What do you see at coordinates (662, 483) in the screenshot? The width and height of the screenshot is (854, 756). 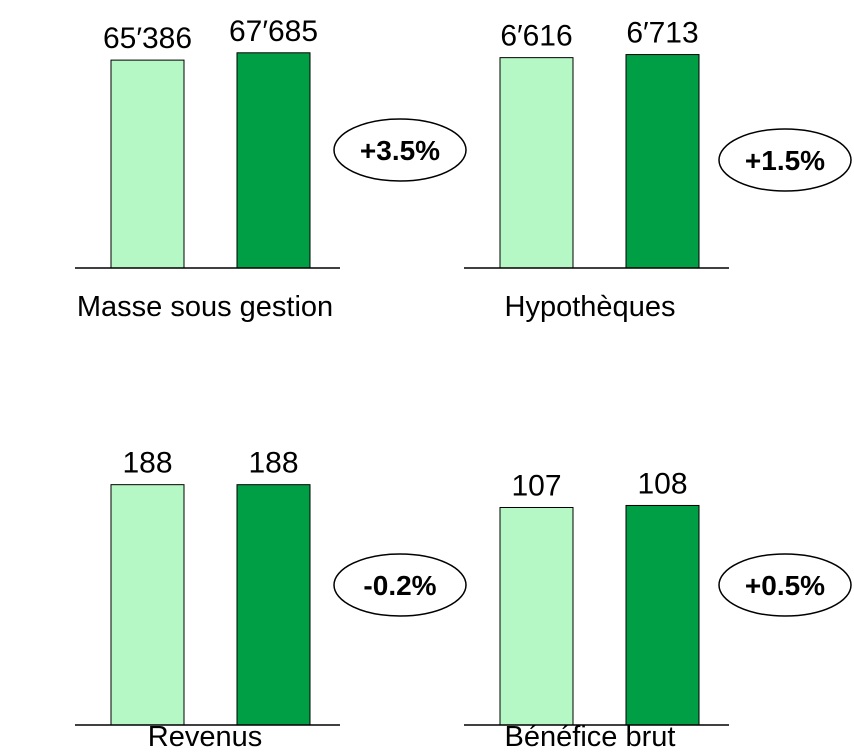 I see `value-label: 108` at bounding box center [662, 483].